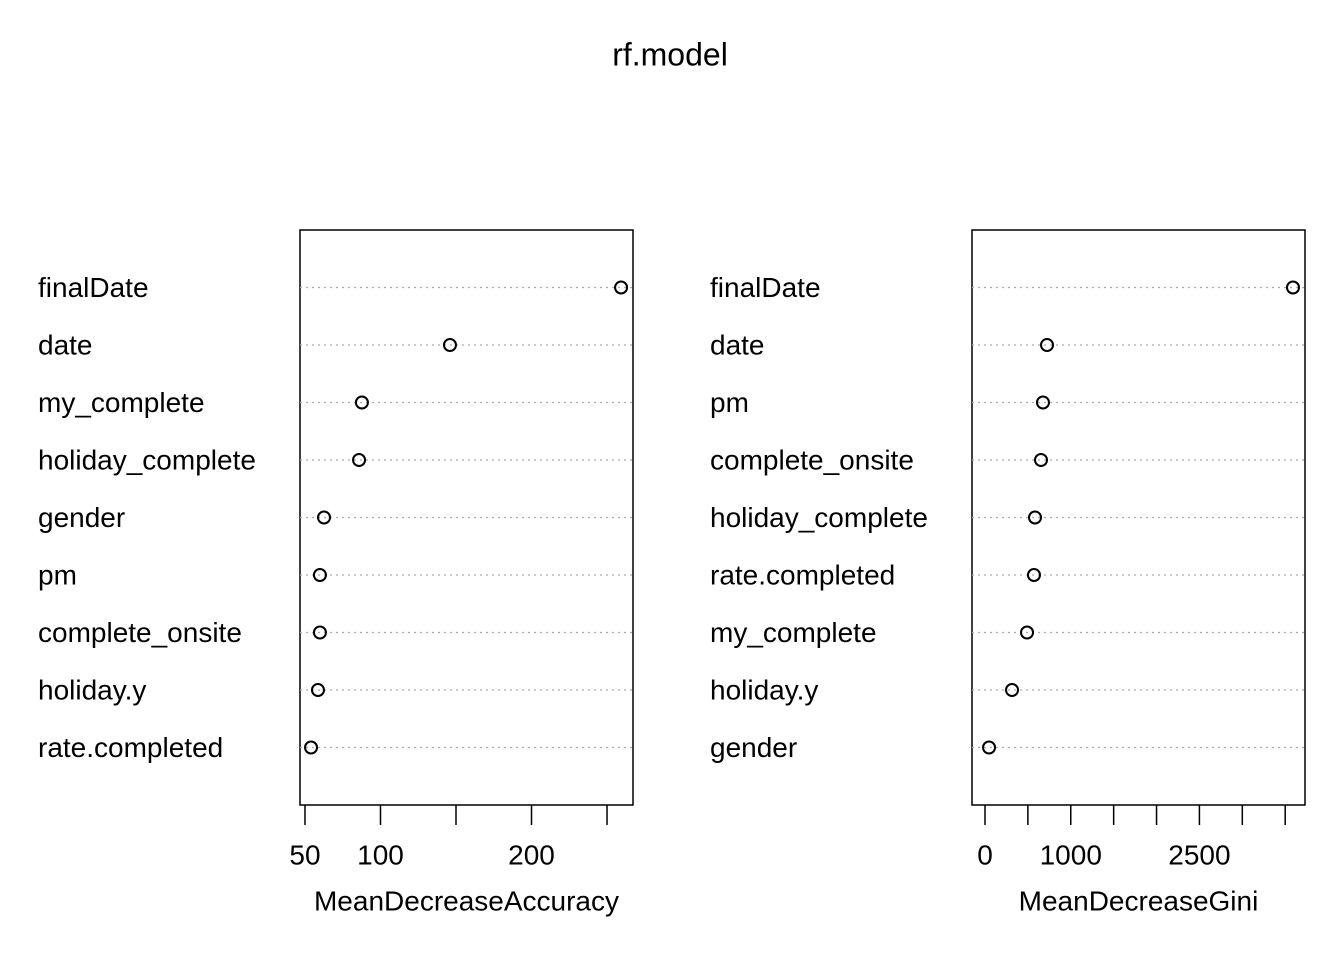  Describe the element at coordinates (380, 854) in the screenshot. I see `x-tick-label: 100` at that location.